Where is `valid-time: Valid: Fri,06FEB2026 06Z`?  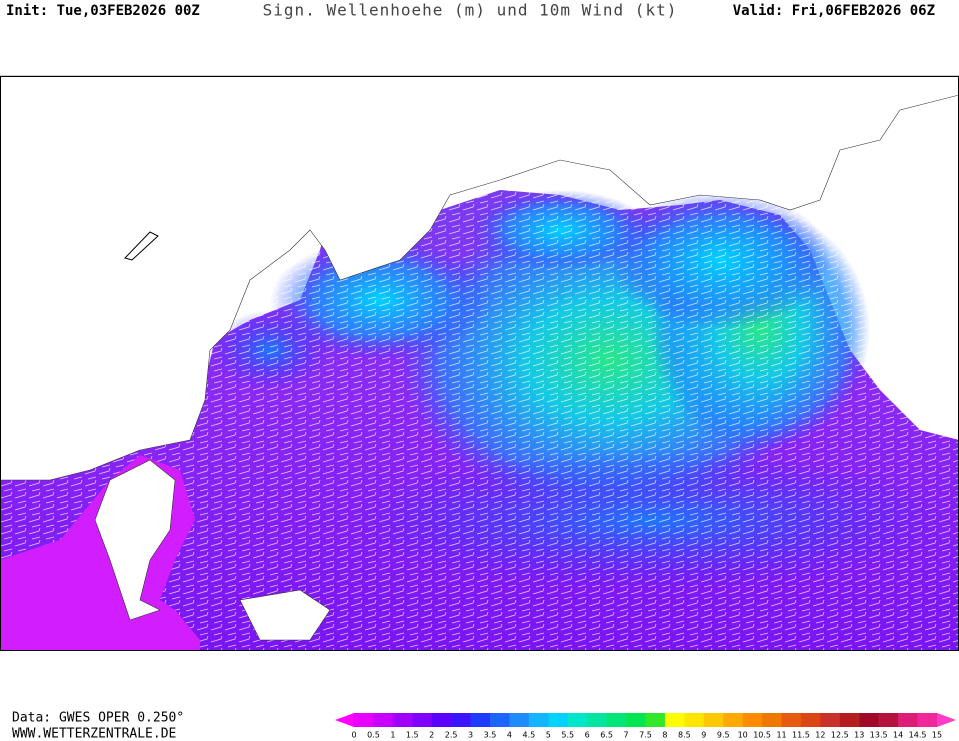
valid-time: Valid: Fri,06FEB2026 06Z is located at coordinates (834, 11).